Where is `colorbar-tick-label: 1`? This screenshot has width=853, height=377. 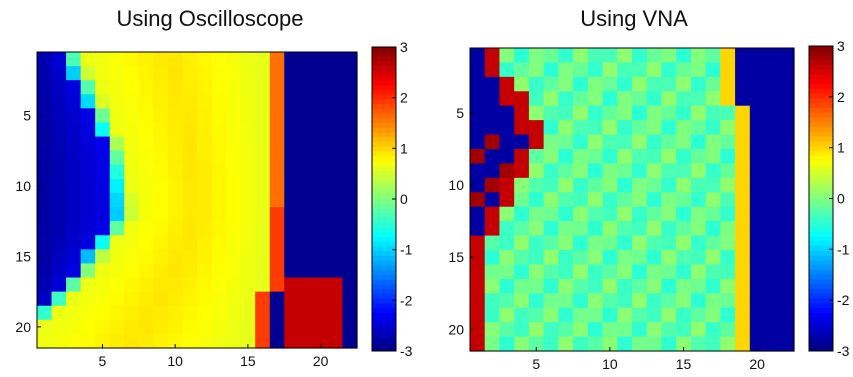
colorbar-tick-label: 1 is located at coordinates (404, 148).